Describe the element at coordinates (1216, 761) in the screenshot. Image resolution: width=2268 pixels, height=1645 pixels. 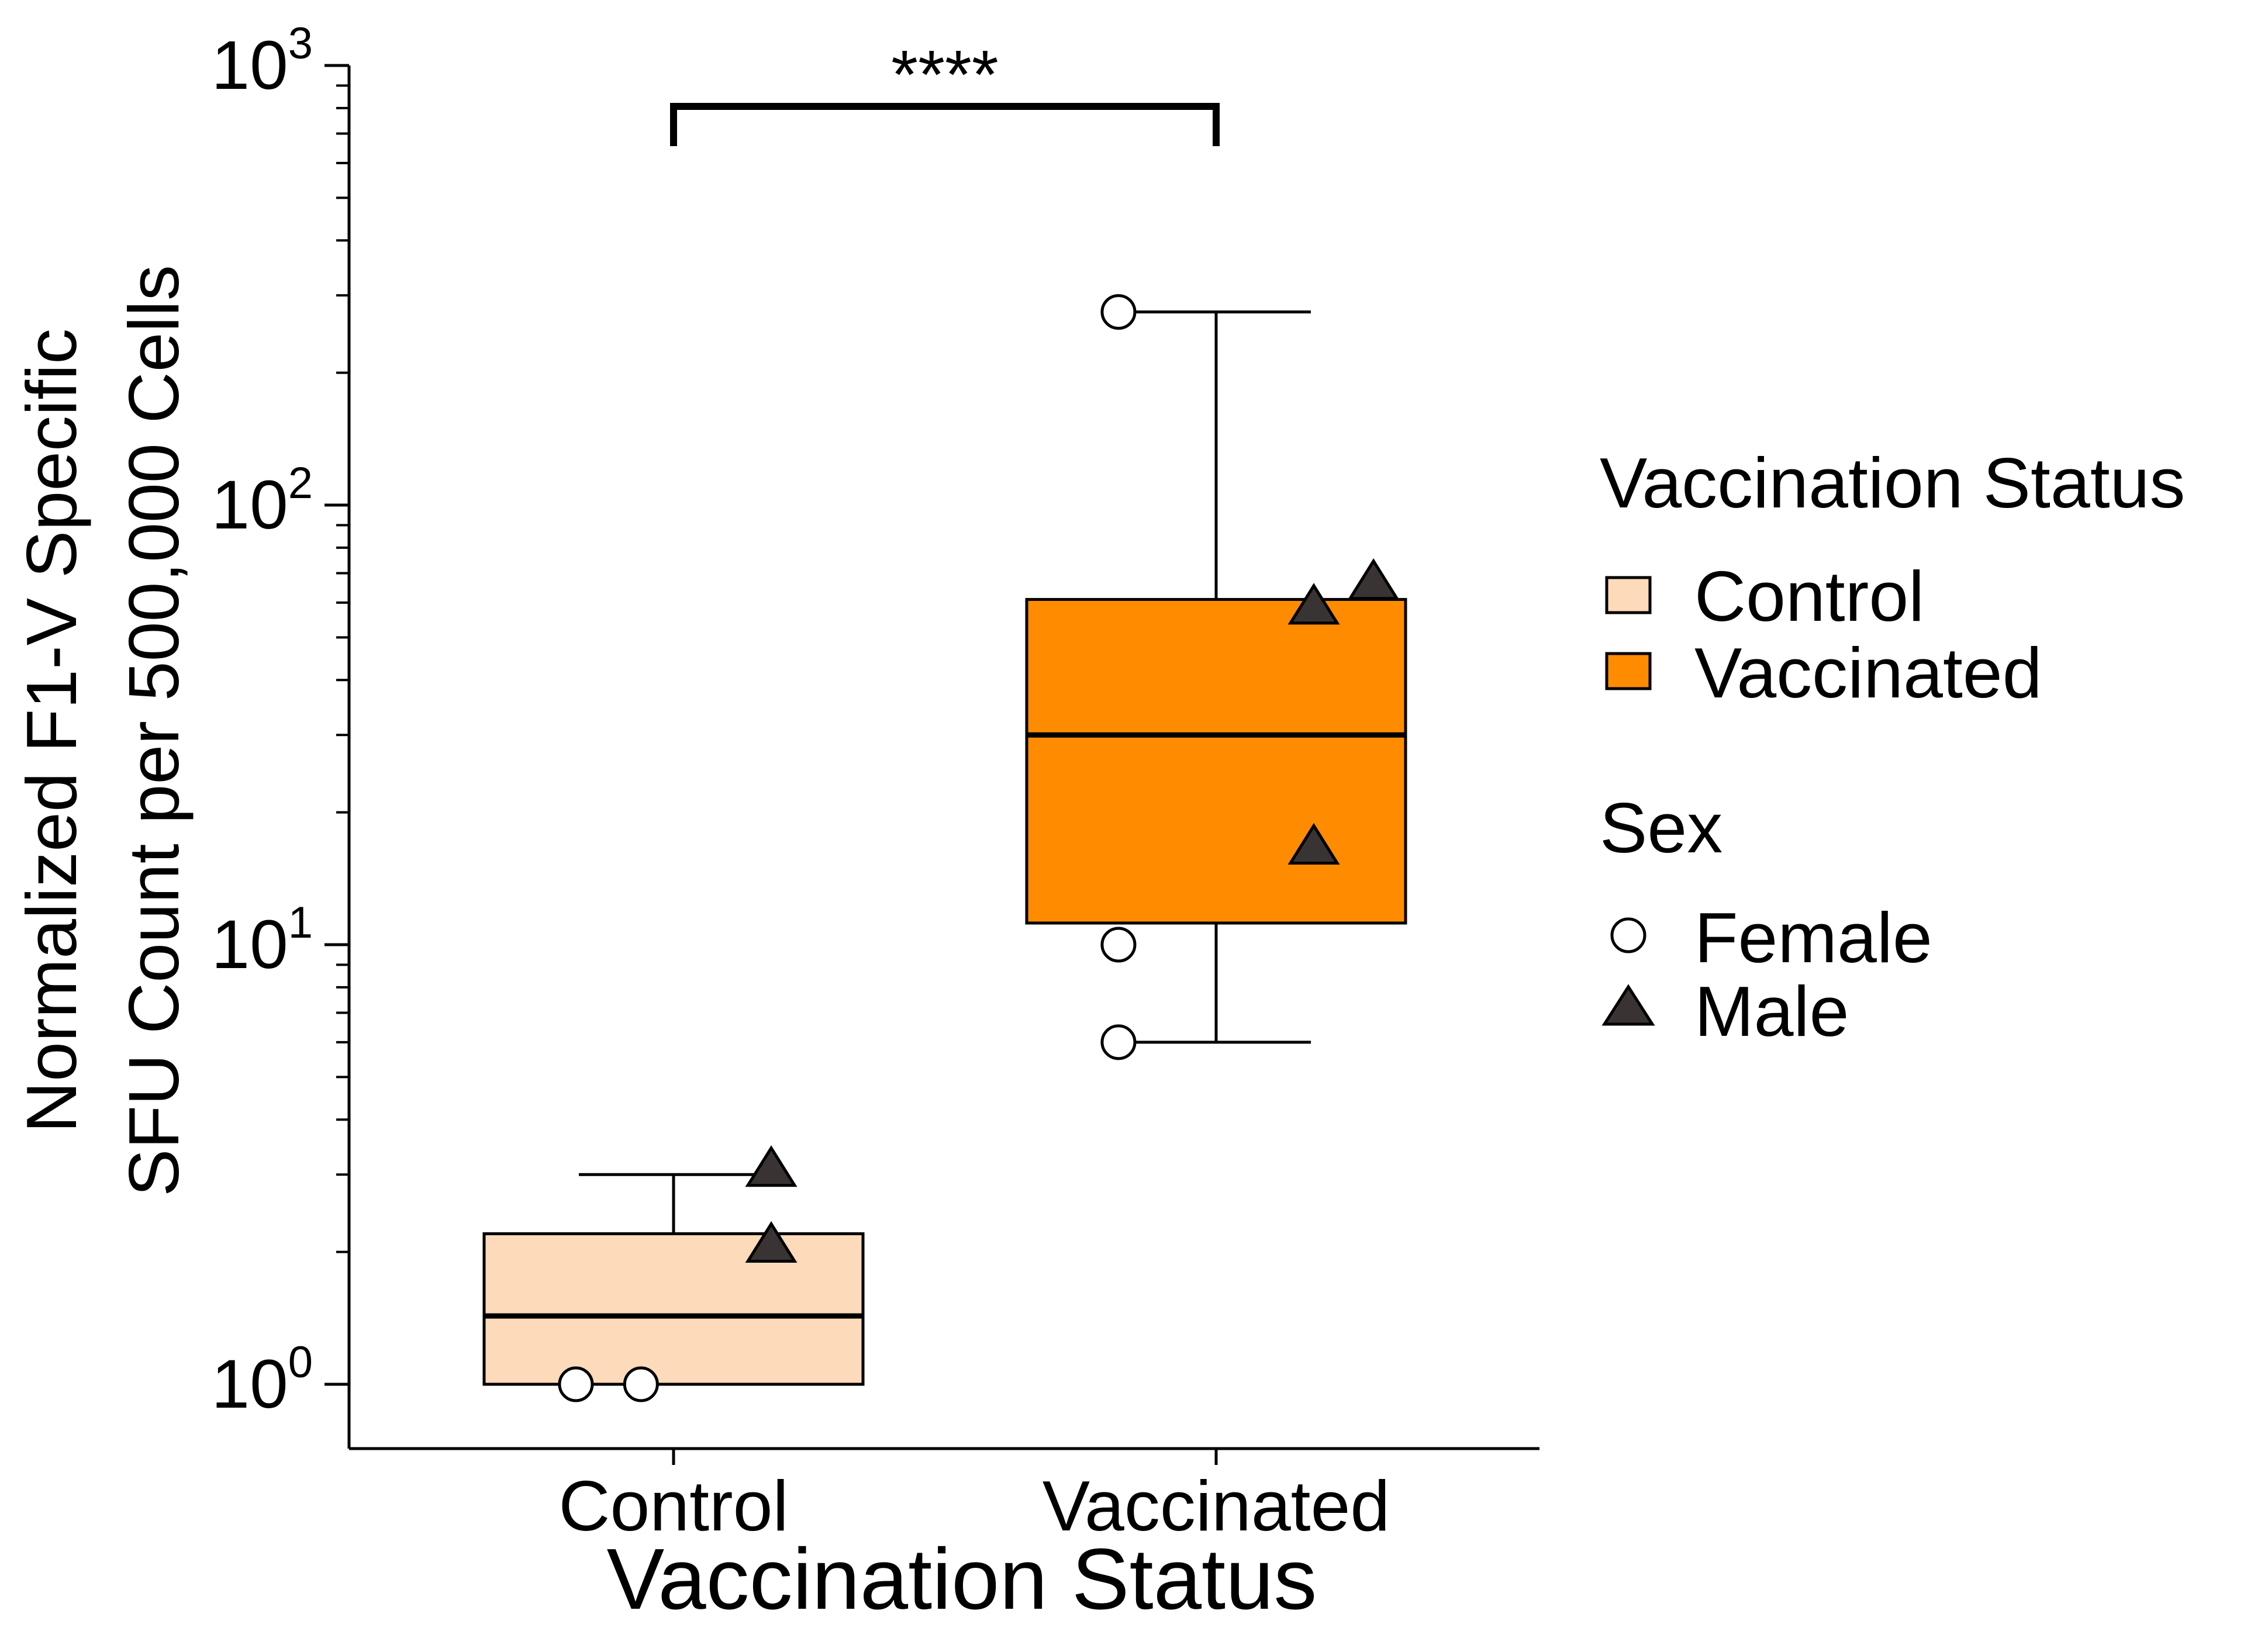
I see `box-vaccinated` at that location.